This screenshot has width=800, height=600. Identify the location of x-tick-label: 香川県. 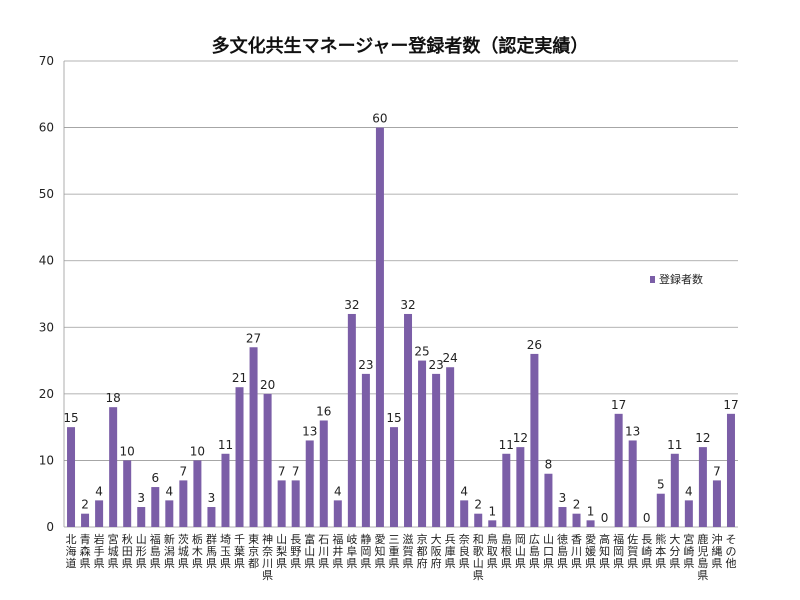
(576, 551).